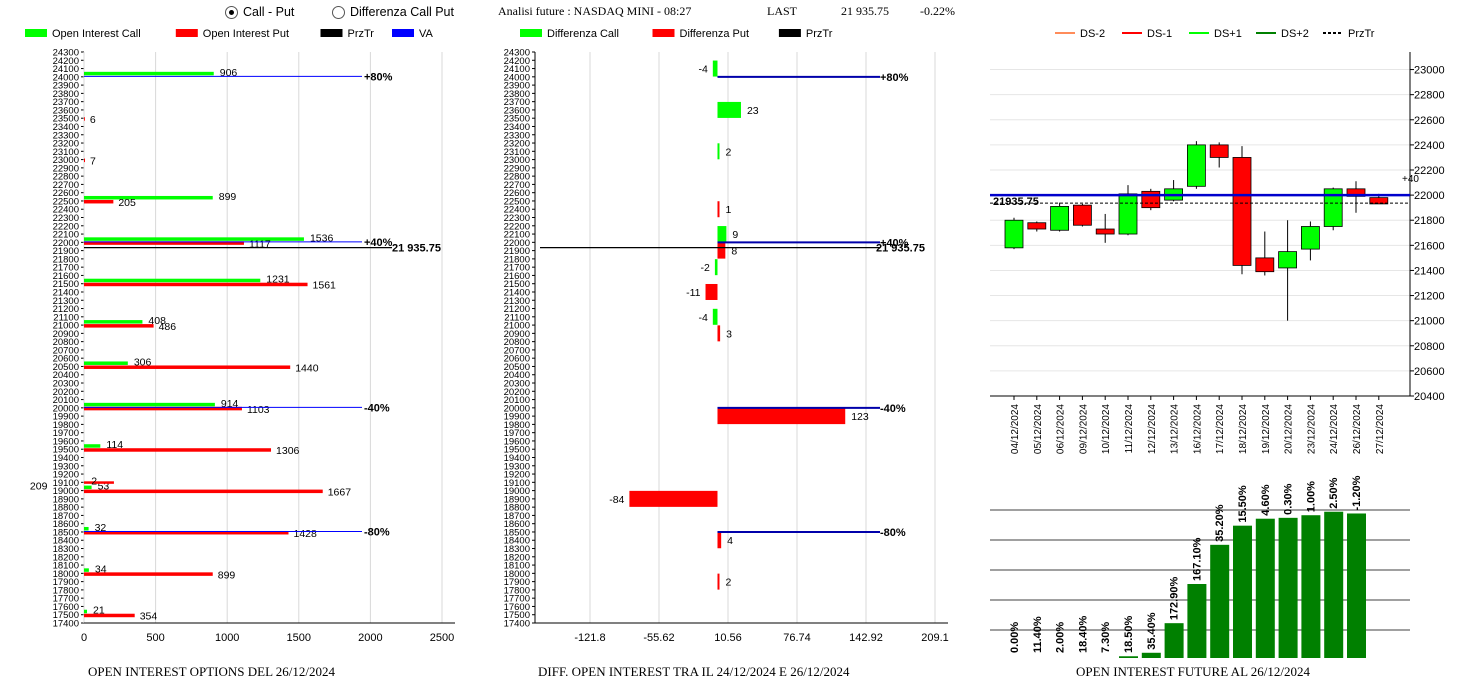  What do you see at coordinates (229, 73) in the screenshot?
I see `oi-call-label: 906` at bounding box center [229, 73].